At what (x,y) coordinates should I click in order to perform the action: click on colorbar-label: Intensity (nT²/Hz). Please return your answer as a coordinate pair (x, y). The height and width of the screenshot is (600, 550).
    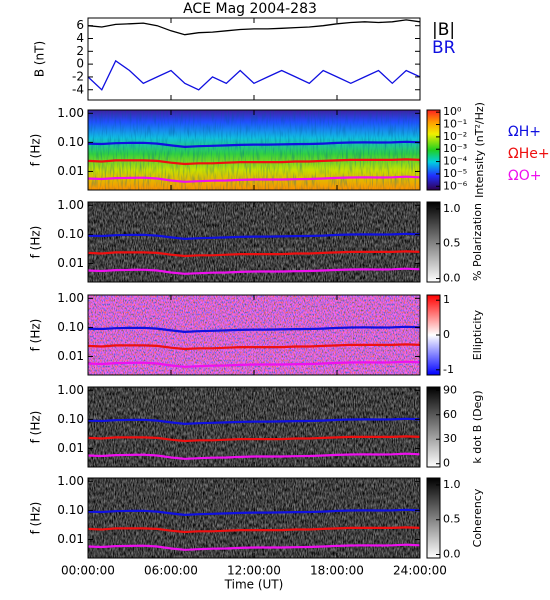
    Looking at the image, I should click on (479, 150).